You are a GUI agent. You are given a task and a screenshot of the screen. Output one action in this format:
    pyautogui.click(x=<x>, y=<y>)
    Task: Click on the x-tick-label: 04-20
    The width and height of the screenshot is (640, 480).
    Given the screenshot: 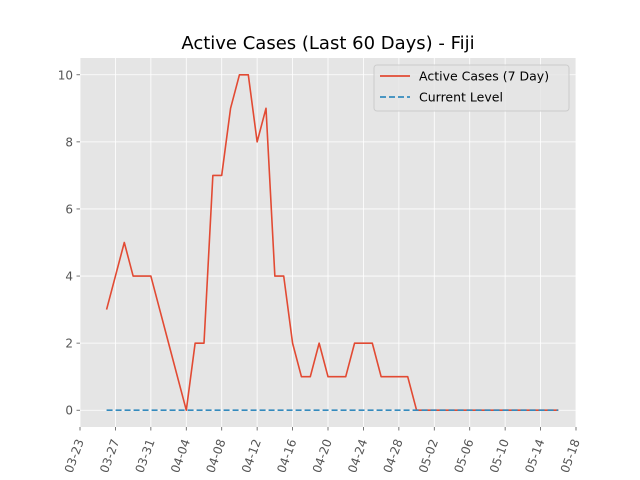 What is the action you would take?
    pyautogui.click(x=322, y=456)
    